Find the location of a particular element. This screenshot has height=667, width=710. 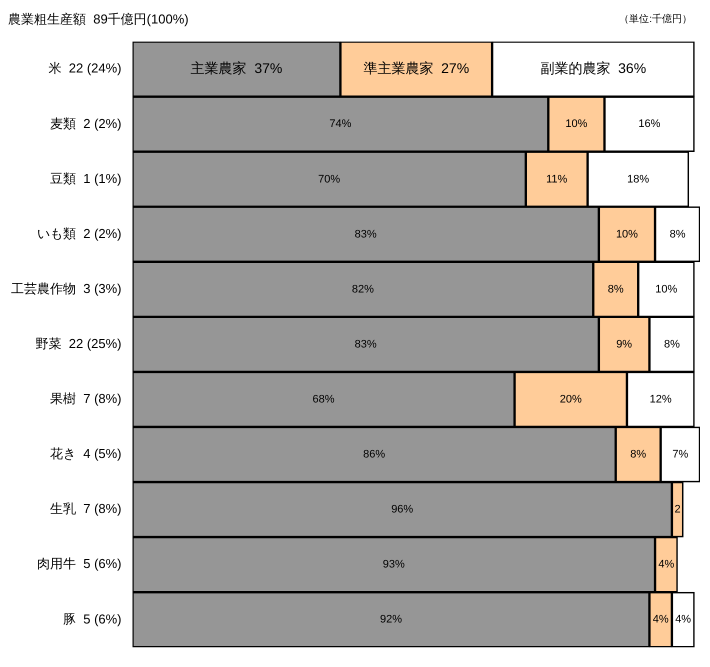

text: 主業農家 37% is located at coordinates (236, 68).